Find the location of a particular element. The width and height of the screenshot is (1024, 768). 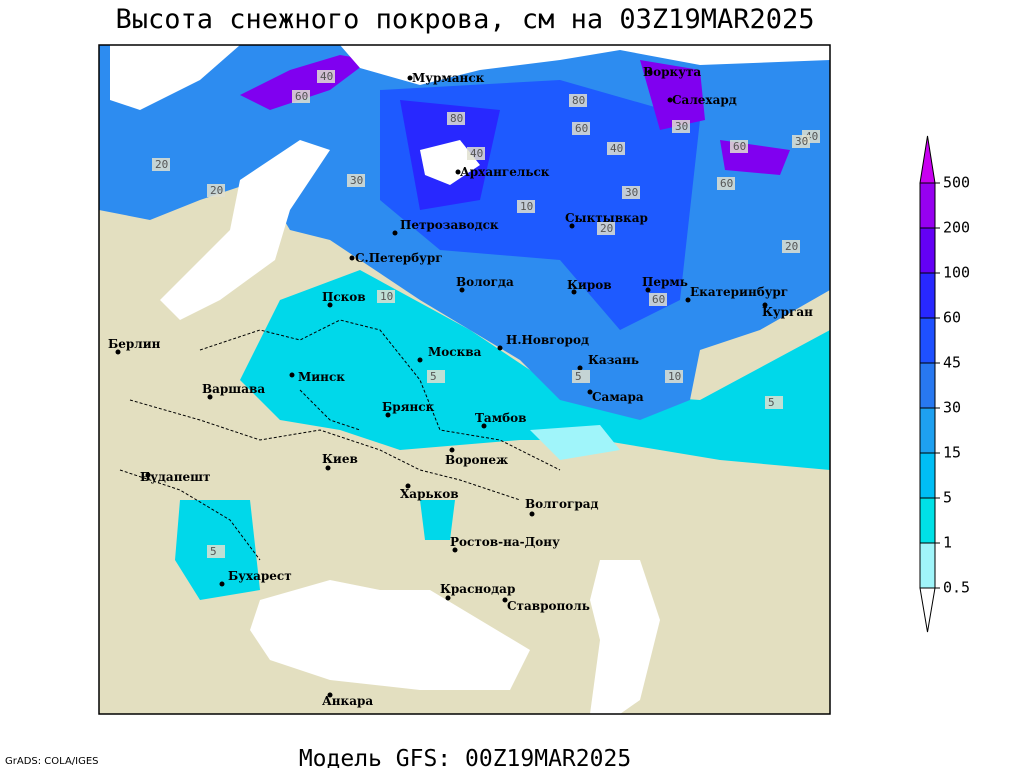

city-label: Харьков is located at coordinates (429, 494).